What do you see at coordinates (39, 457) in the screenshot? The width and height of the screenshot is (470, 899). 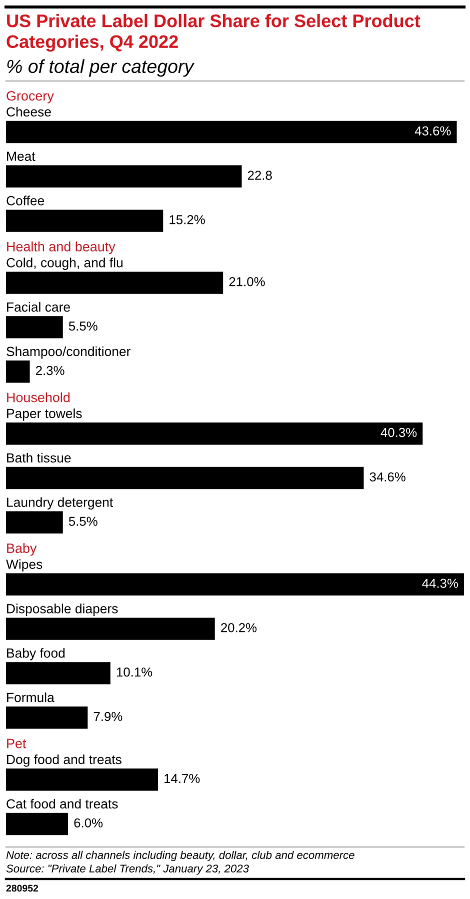 I see `y-tick-label: Bath tissue` at bounding box center [39, 457].